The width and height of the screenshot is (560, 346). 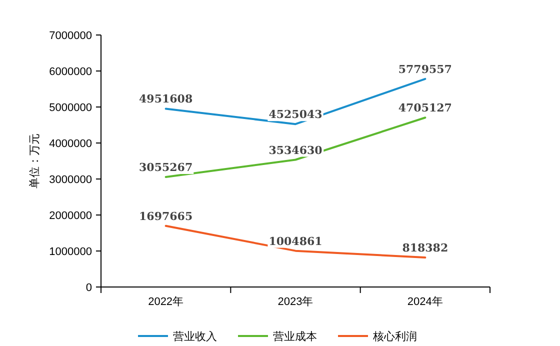 I want to click on data-label: 1004861, so click(x=295, y=241).